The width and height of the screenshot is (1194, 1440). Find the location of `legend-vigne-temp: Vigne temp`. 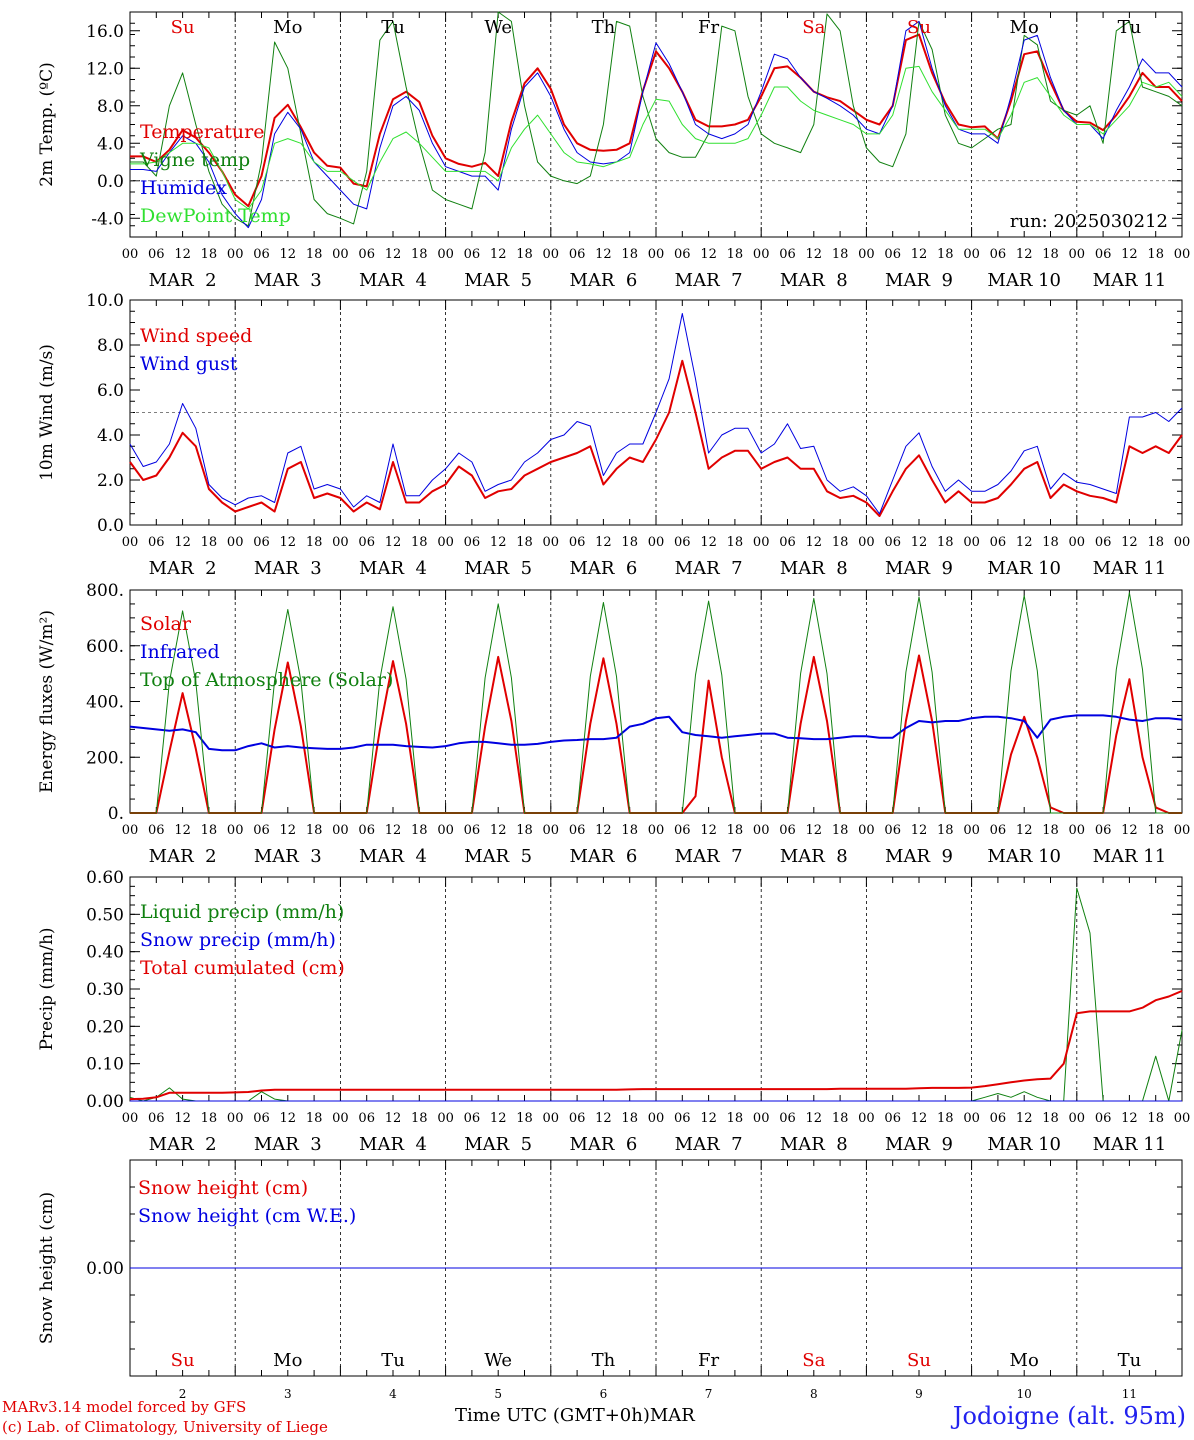

legend-vigne-temp: Vigne temp is located at coordinates (194, 160).